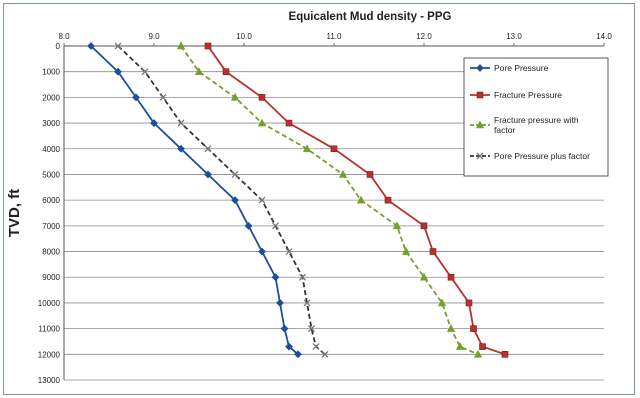 This screenshot has width=640, height=398. Describe the element at coordinates (335, 36) in the screenshot. I see `x-tick-label: 11.0` at that location.